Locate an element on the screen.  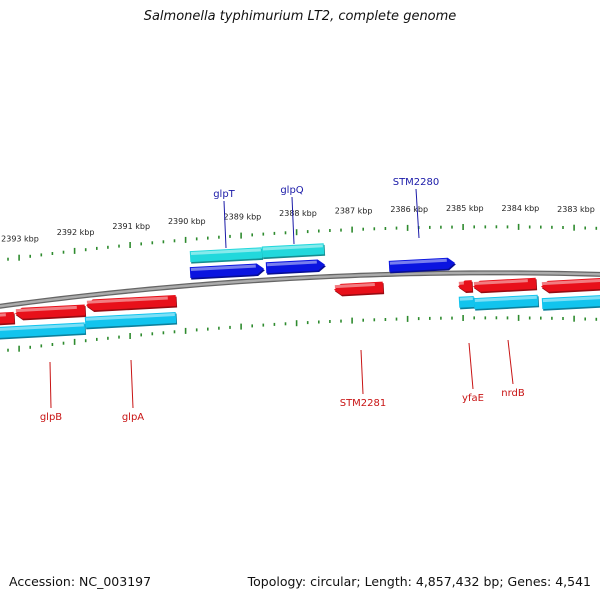
gene-label-glpq: glpQ is located at coordinates (291, 190).